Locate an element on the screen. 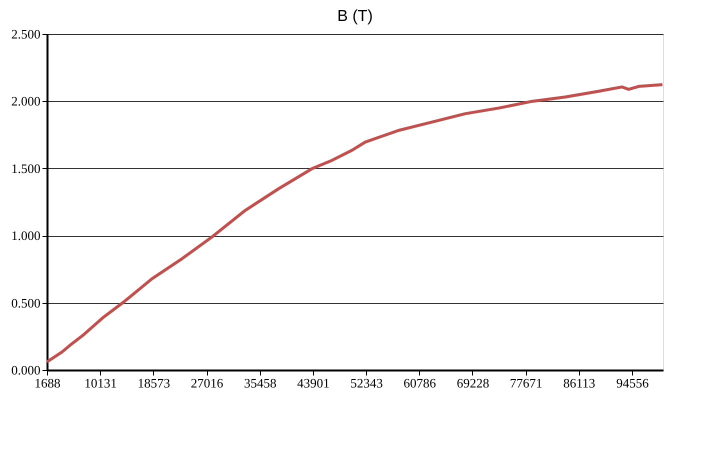  x-tick-label: 18573 is located at coordinates (154, 383).